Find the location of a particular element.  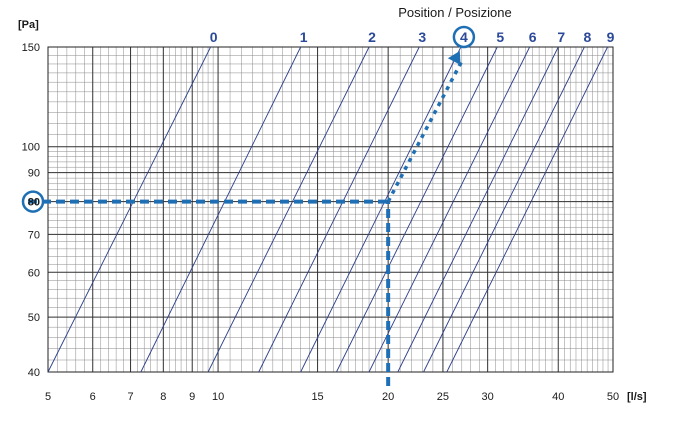

position-label-4: 4 is located at coordinates (464, 37).